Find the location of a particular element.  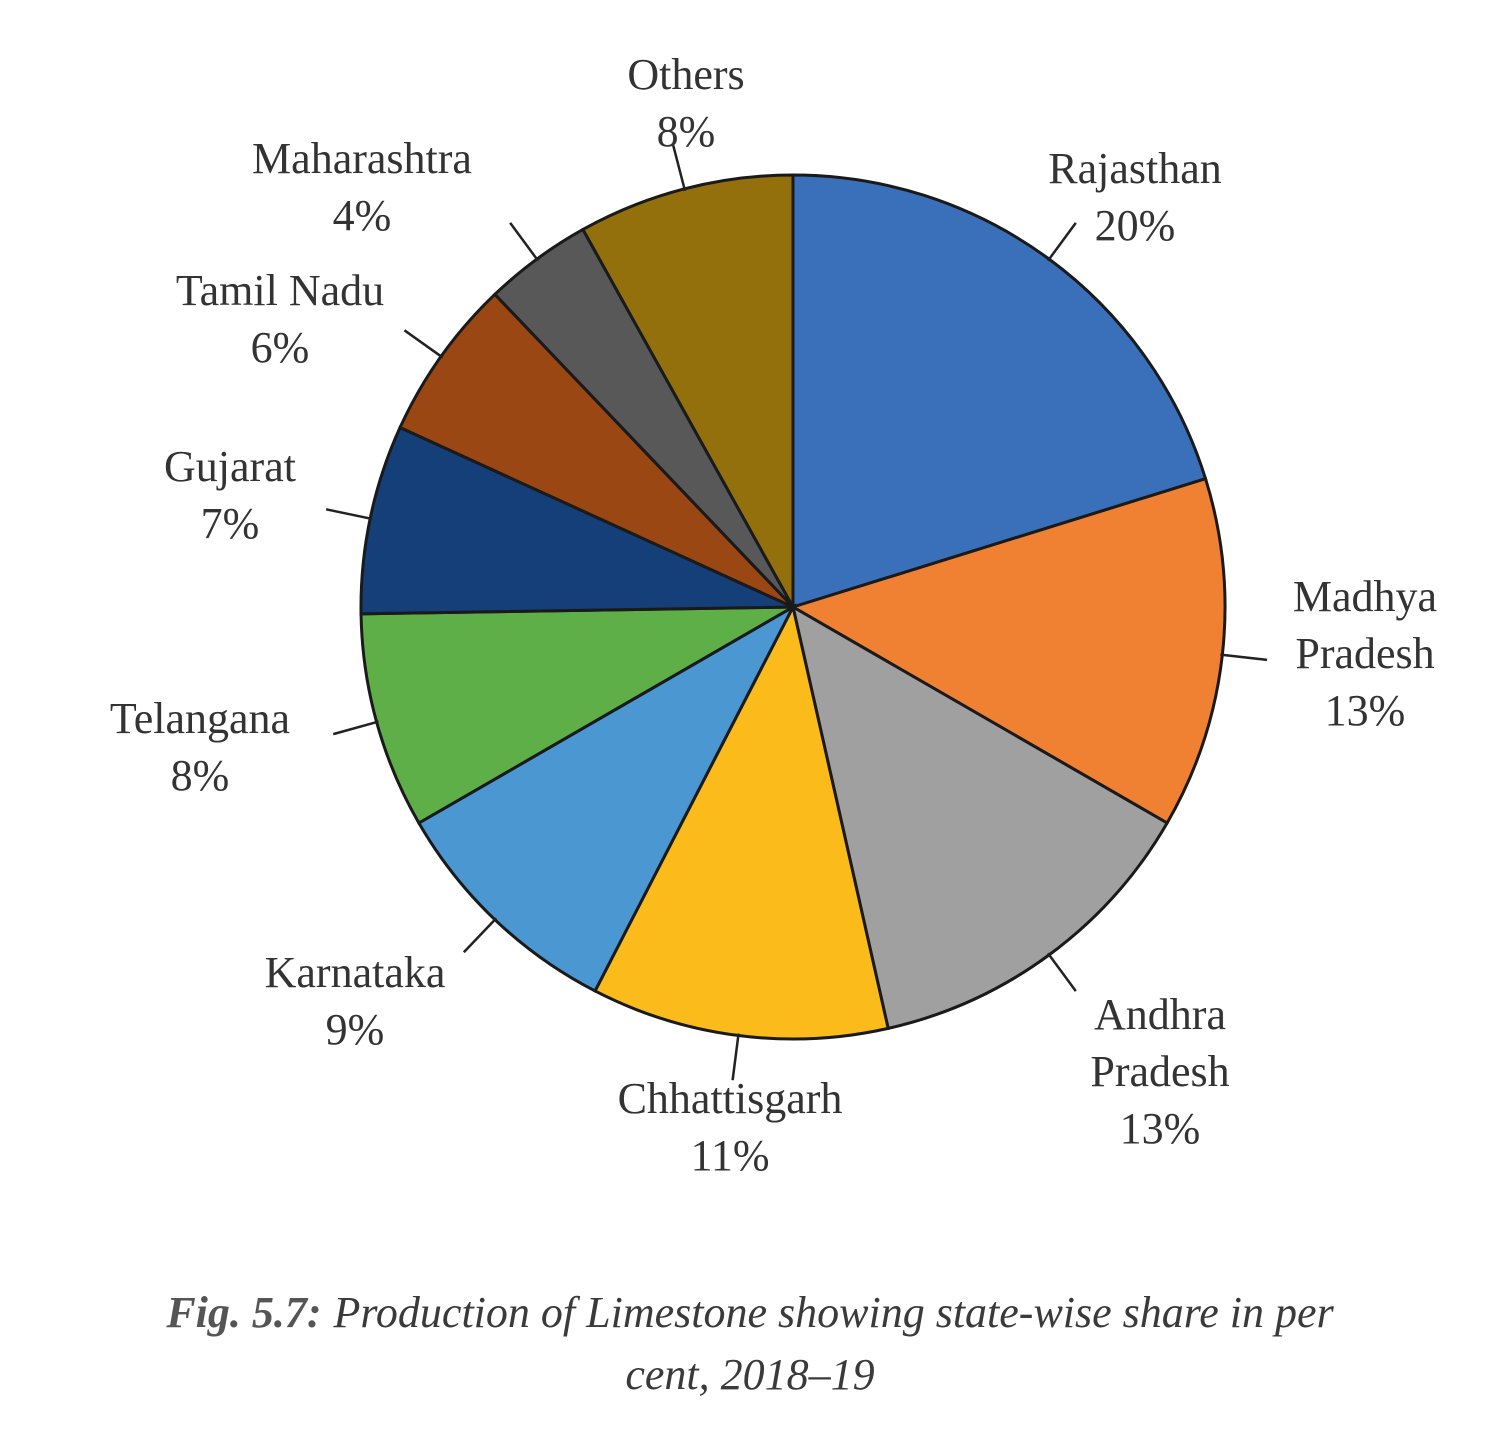

category-label: Telangana is located at coordinates (200, 718).